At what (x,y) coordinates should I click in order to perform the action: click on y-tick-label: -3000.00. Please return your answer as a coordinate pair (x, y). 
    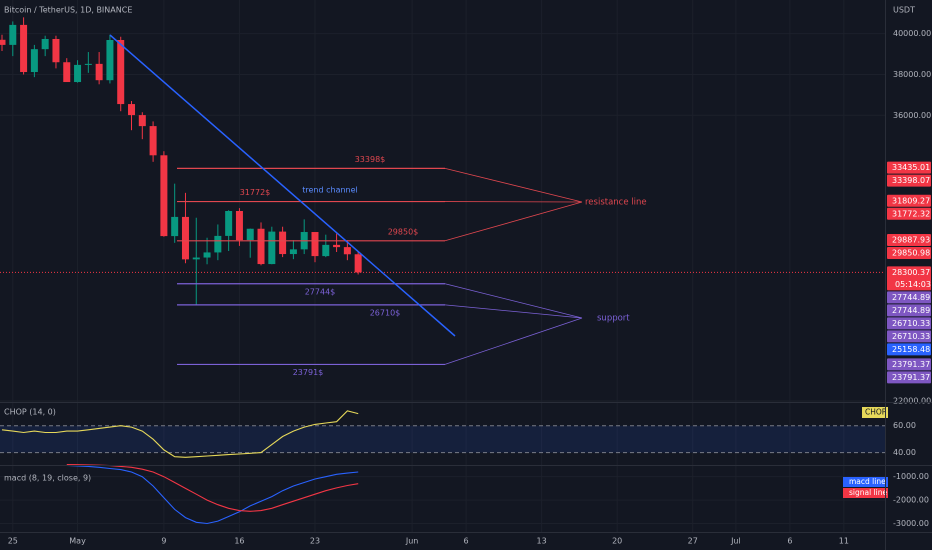
    Looking at the image, I should click on (911, 523).